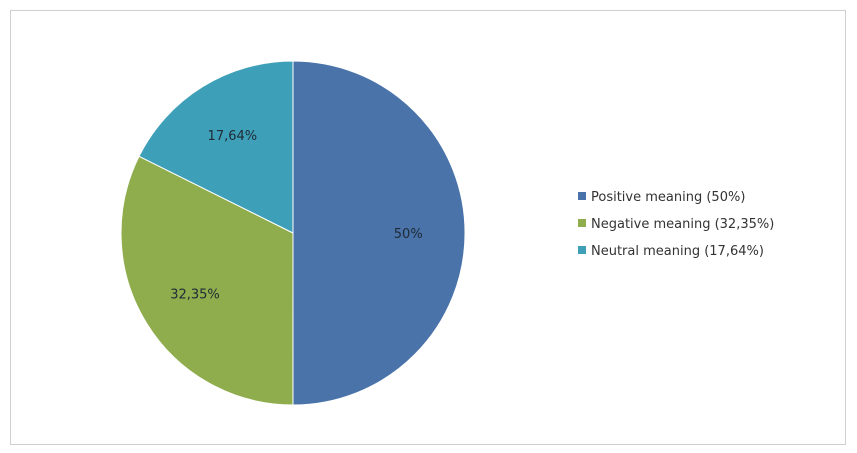 This screenshot has width=857, height=453. What do you see at coordinates (195, 295) in the screenshot?
I see `pie-data-label-1: 32,35%` at bounding box center [195, 295].